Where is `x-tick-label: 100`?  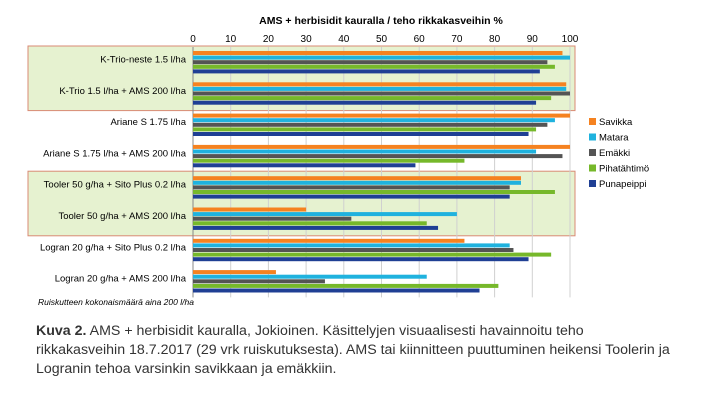
x-tick-label: 100 is located at coordinates (570, 39).